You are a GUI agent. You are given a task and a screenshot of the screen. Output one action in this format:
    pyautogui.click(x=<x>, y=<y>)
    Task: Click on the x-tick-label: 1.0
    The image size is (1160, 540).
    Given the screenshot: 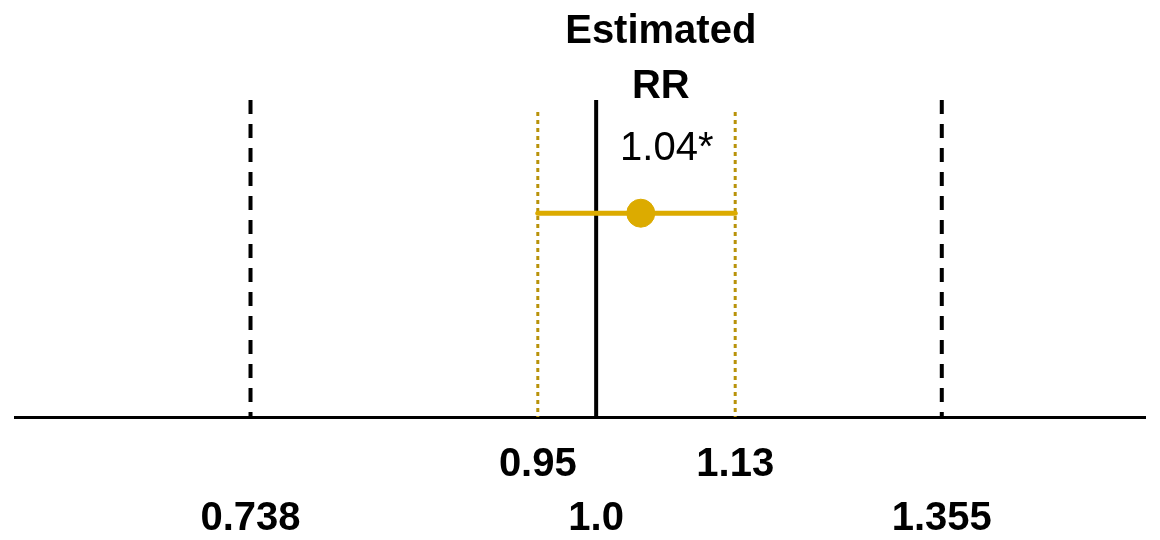 What is the action you would take?
    pyautogui.click(x=596, y=516)
    